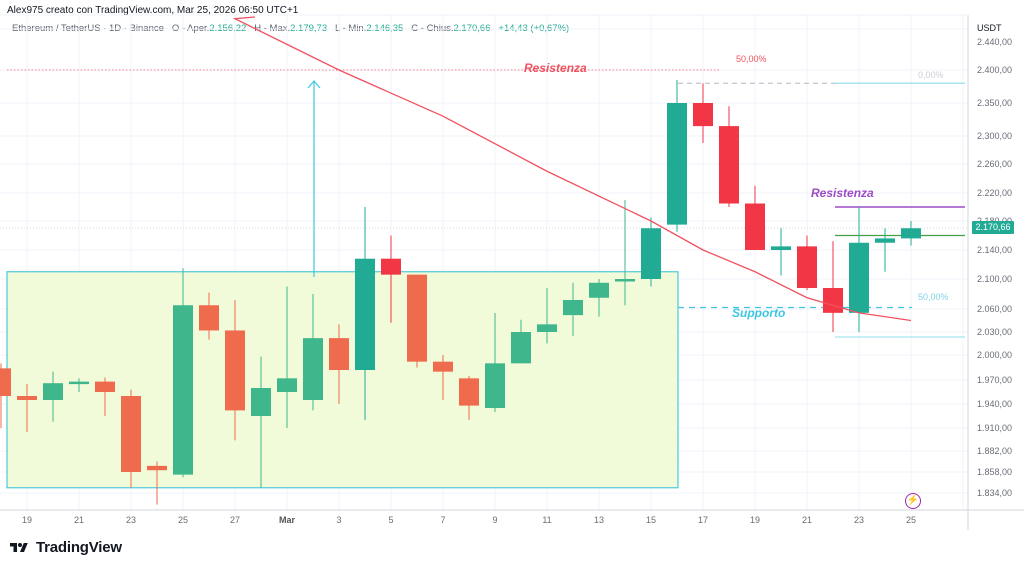 The image size is (1024, 568). I want to click on time-tick: Mar, so click(287, 520).